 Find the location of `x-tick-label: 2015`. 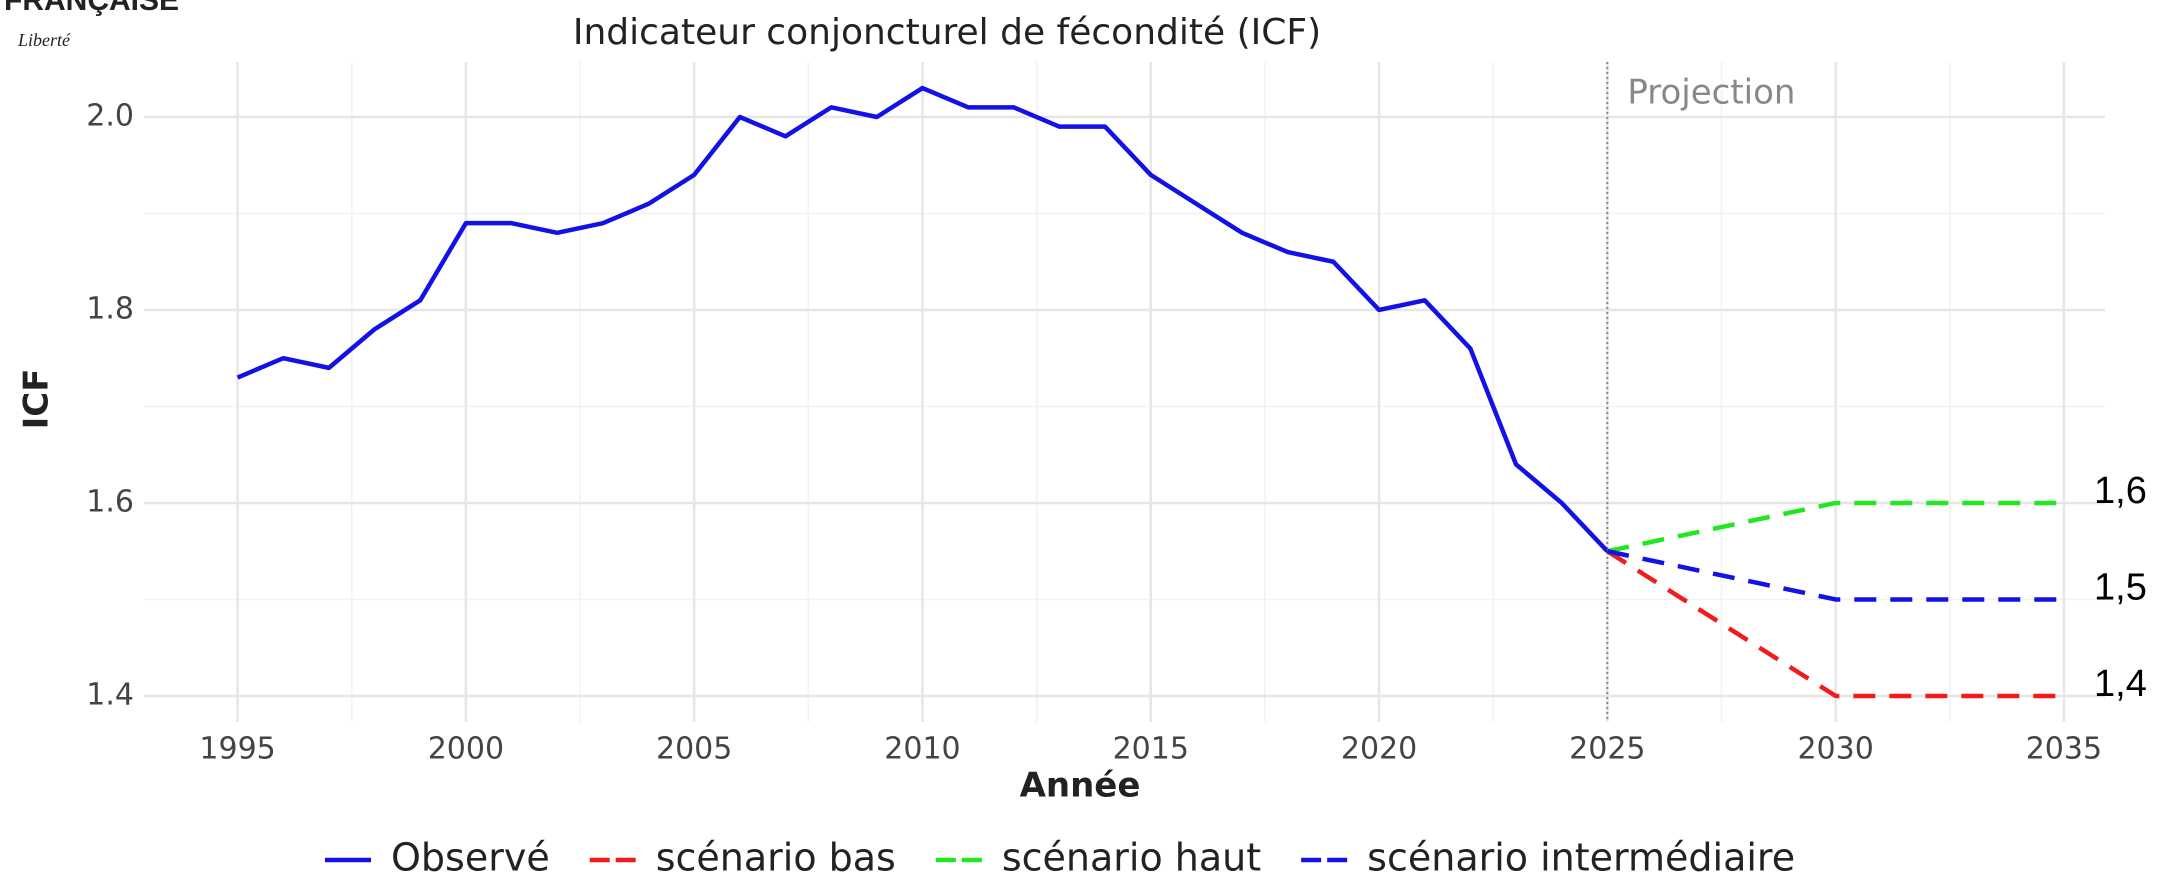

x-tick-label: 2015 is located at coordinates (1151, 749).